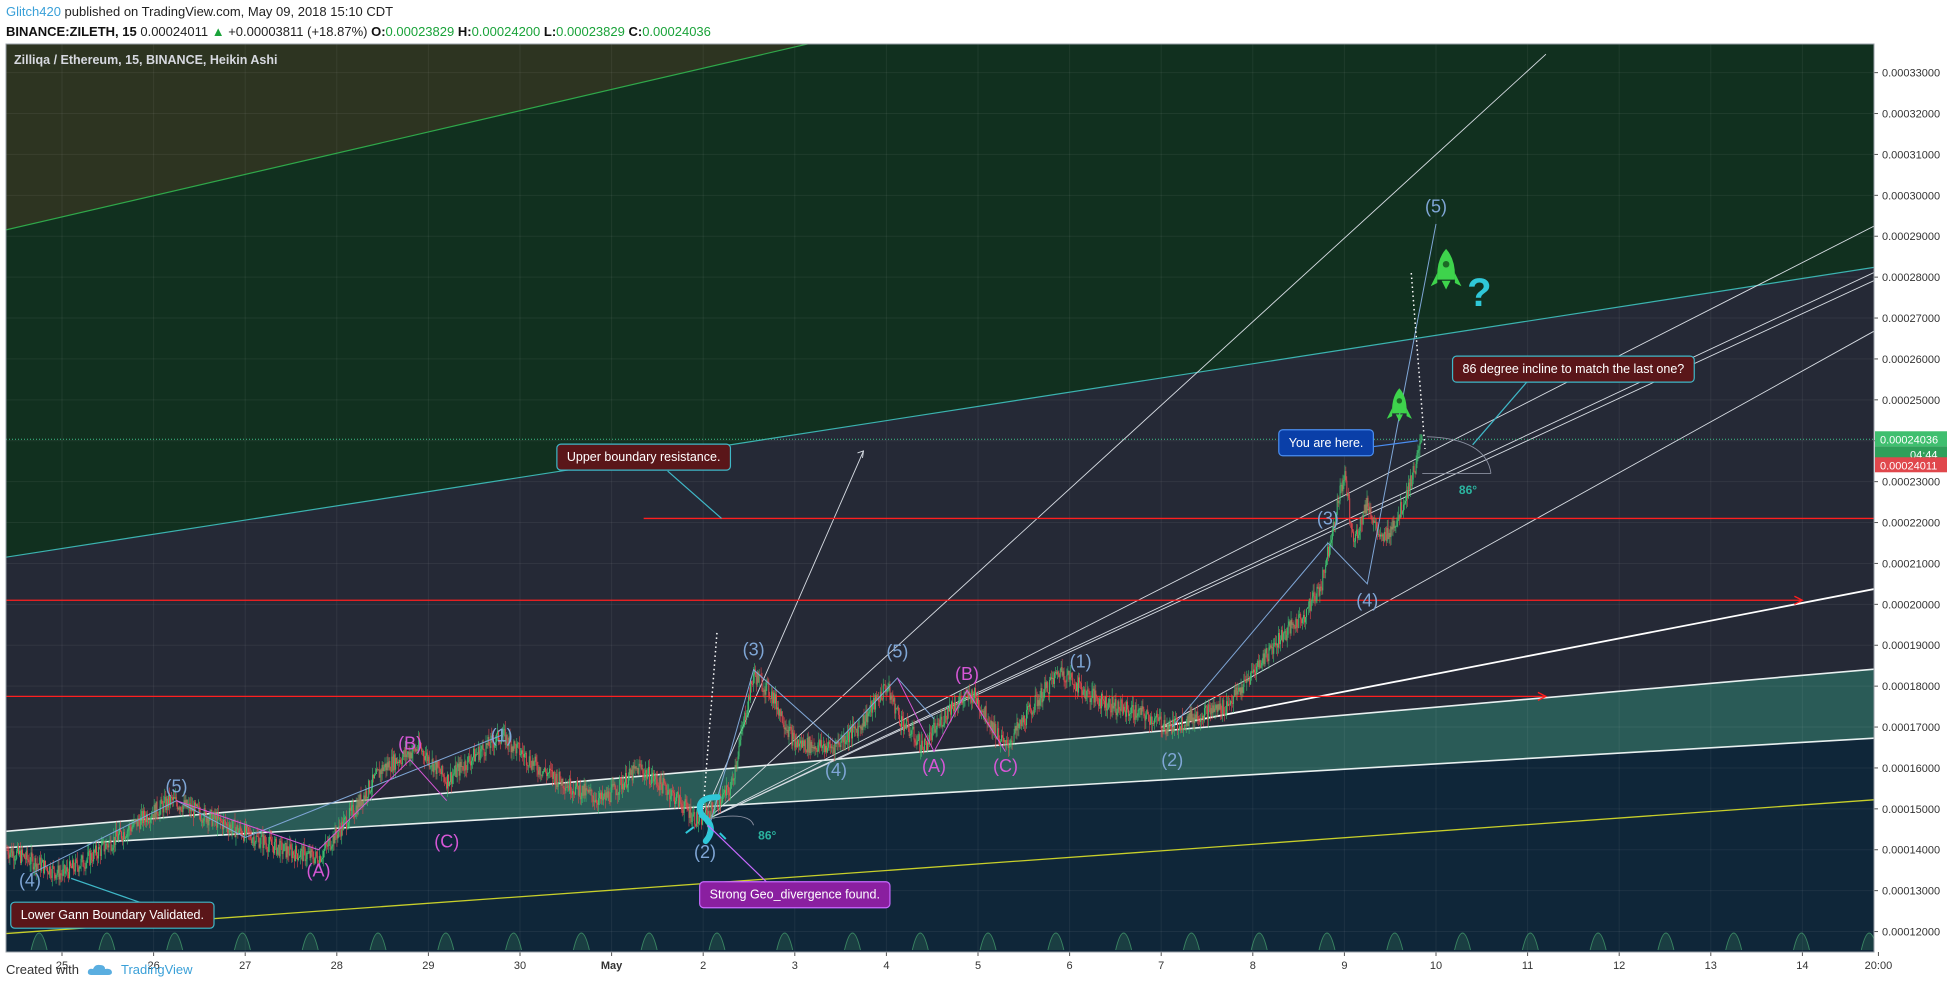 The height and width of the screenshot is (990, 1952). What do you see at coordinates (1911, 524) in the screenshot?
I see `price-tick-label: 0.00022000` at bounding box center [1911, 524].